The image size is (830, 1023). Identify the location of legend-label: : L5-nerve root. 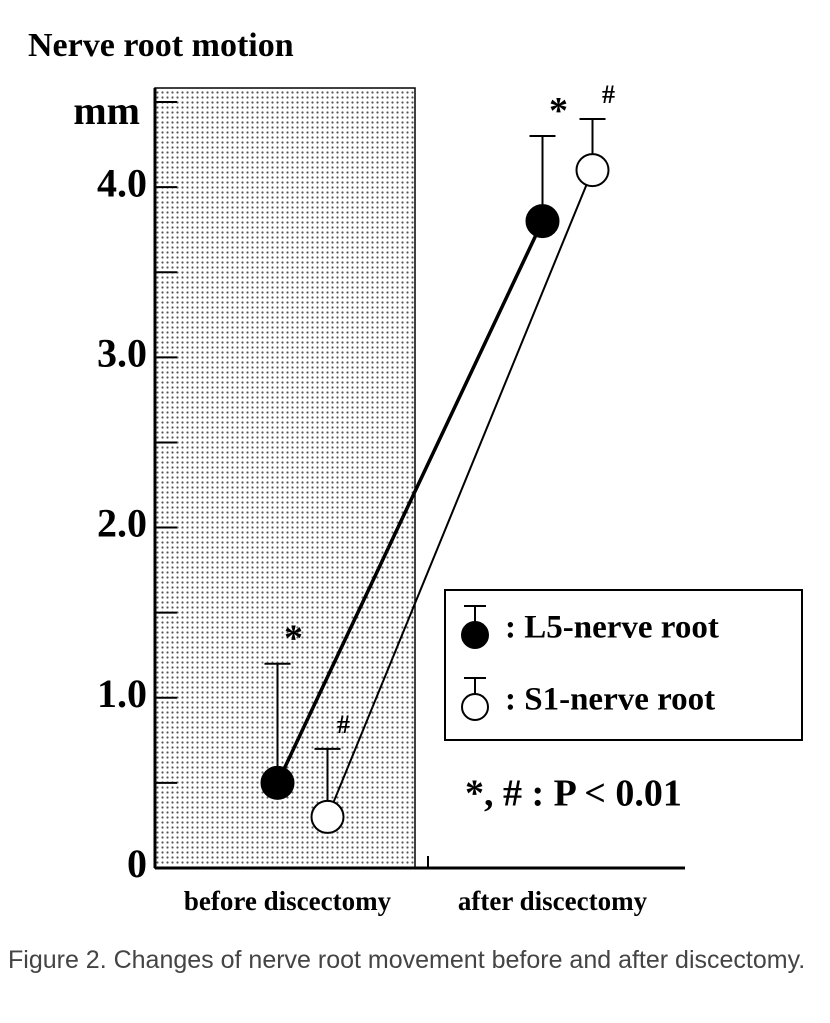
(612, 628).